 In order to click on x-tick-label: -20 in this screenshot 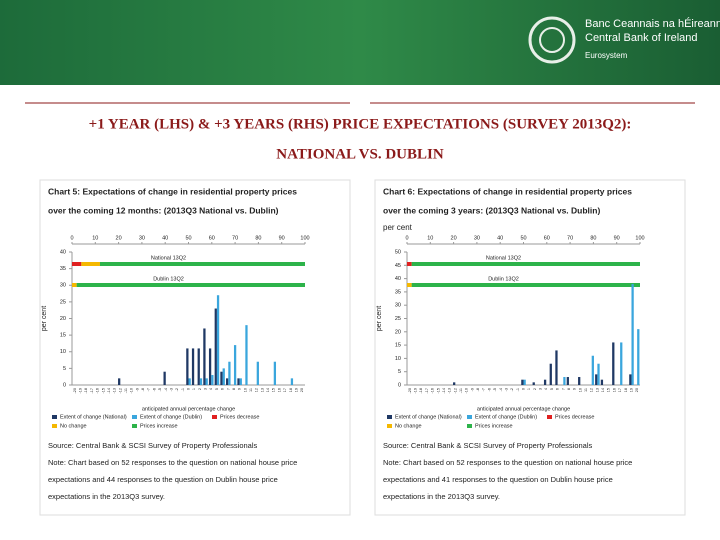, I will do `click(75, 391)`.